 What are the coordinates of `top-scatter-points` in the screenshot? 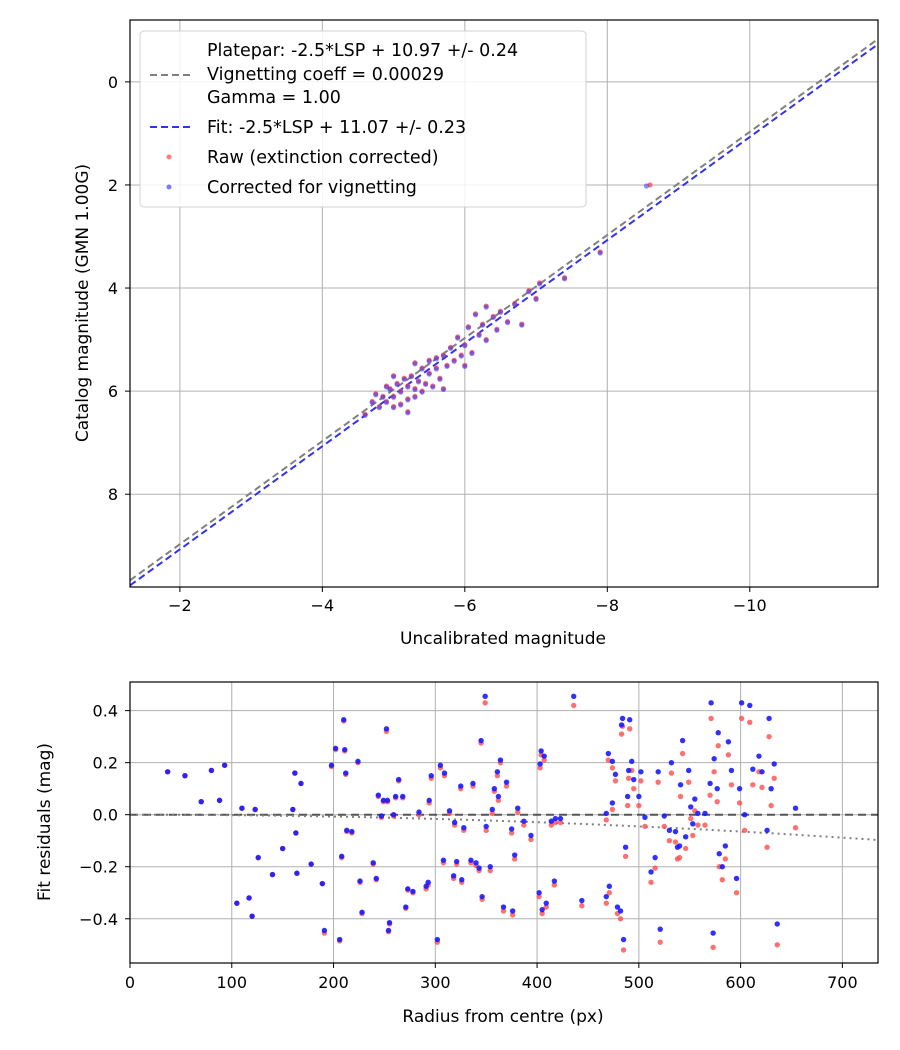 It's located at (507, 300).